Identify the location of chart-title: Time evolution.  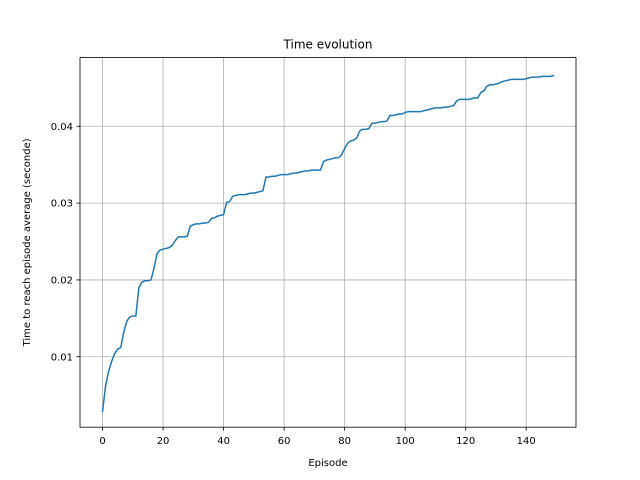
(328, 45).